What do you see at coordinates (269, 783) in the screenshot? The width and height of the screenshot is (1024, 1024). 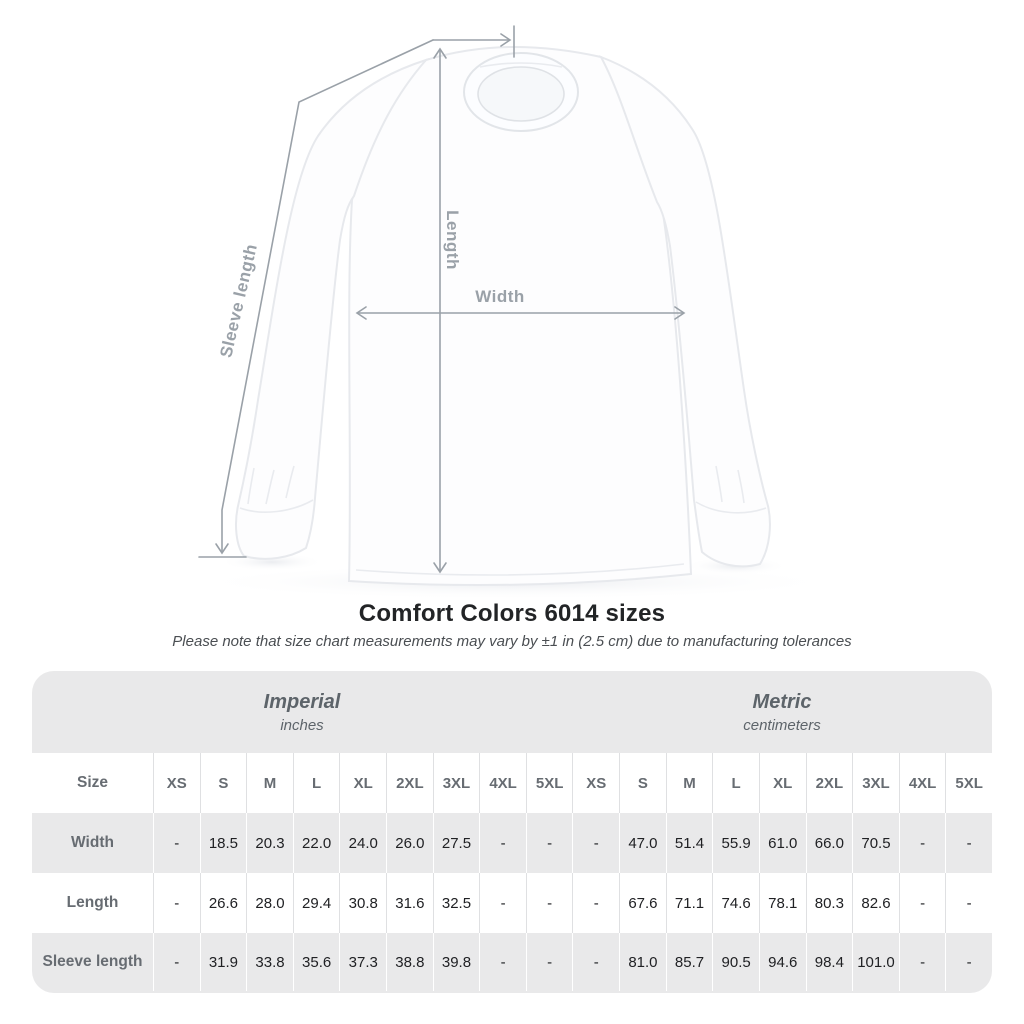 I see `size-header-imperial-m: M` at bounding box center [269, 783].